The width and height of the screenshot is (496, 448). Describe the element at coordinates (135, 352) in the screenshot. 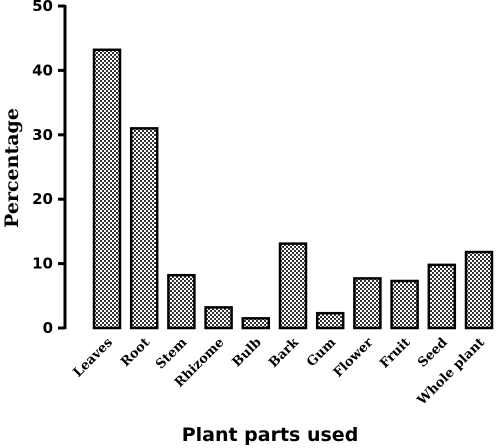

I see `x-tick-label: Root` at that location.